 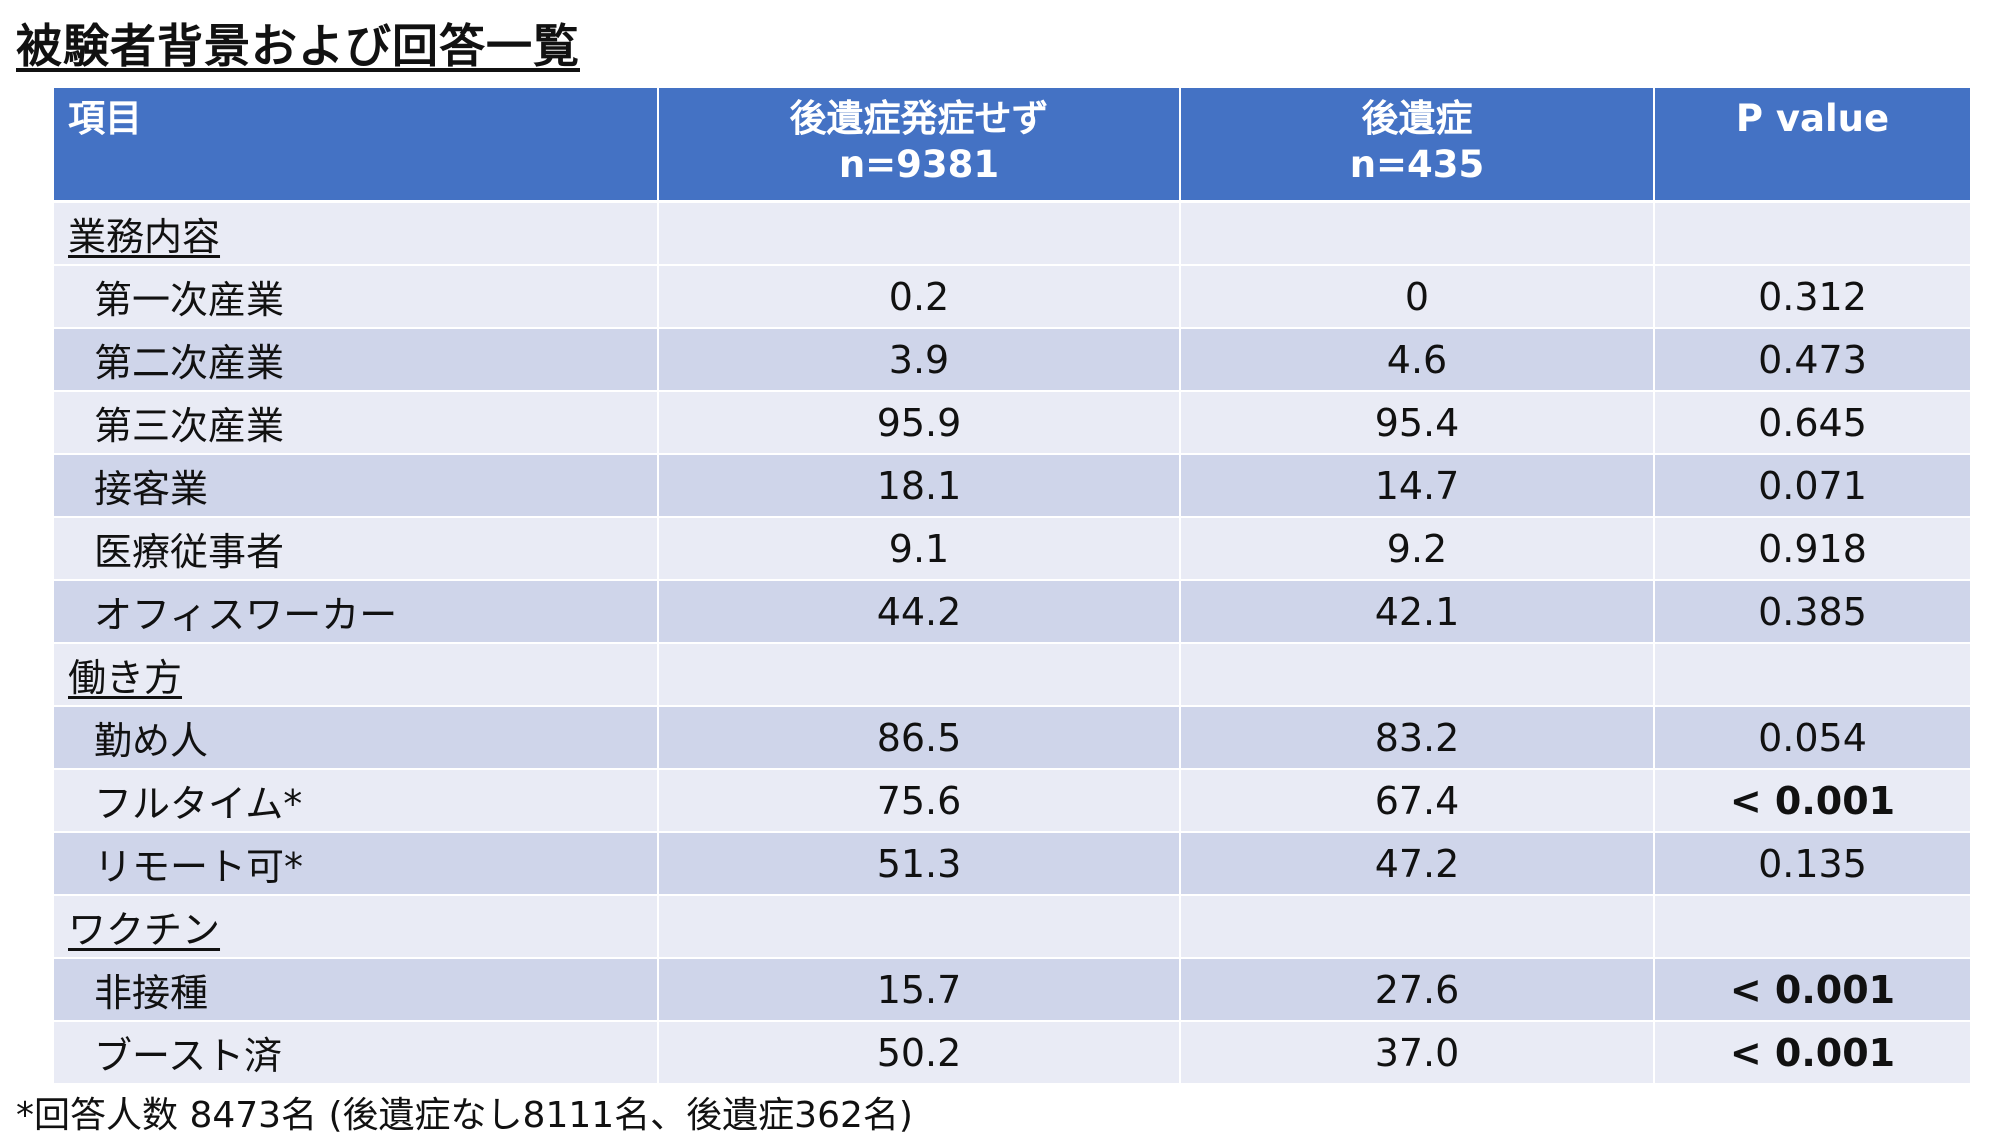 I want to click on table-row: ブースト済 50.2 37.0 < 0.001, so click(x=1012, y=1053).